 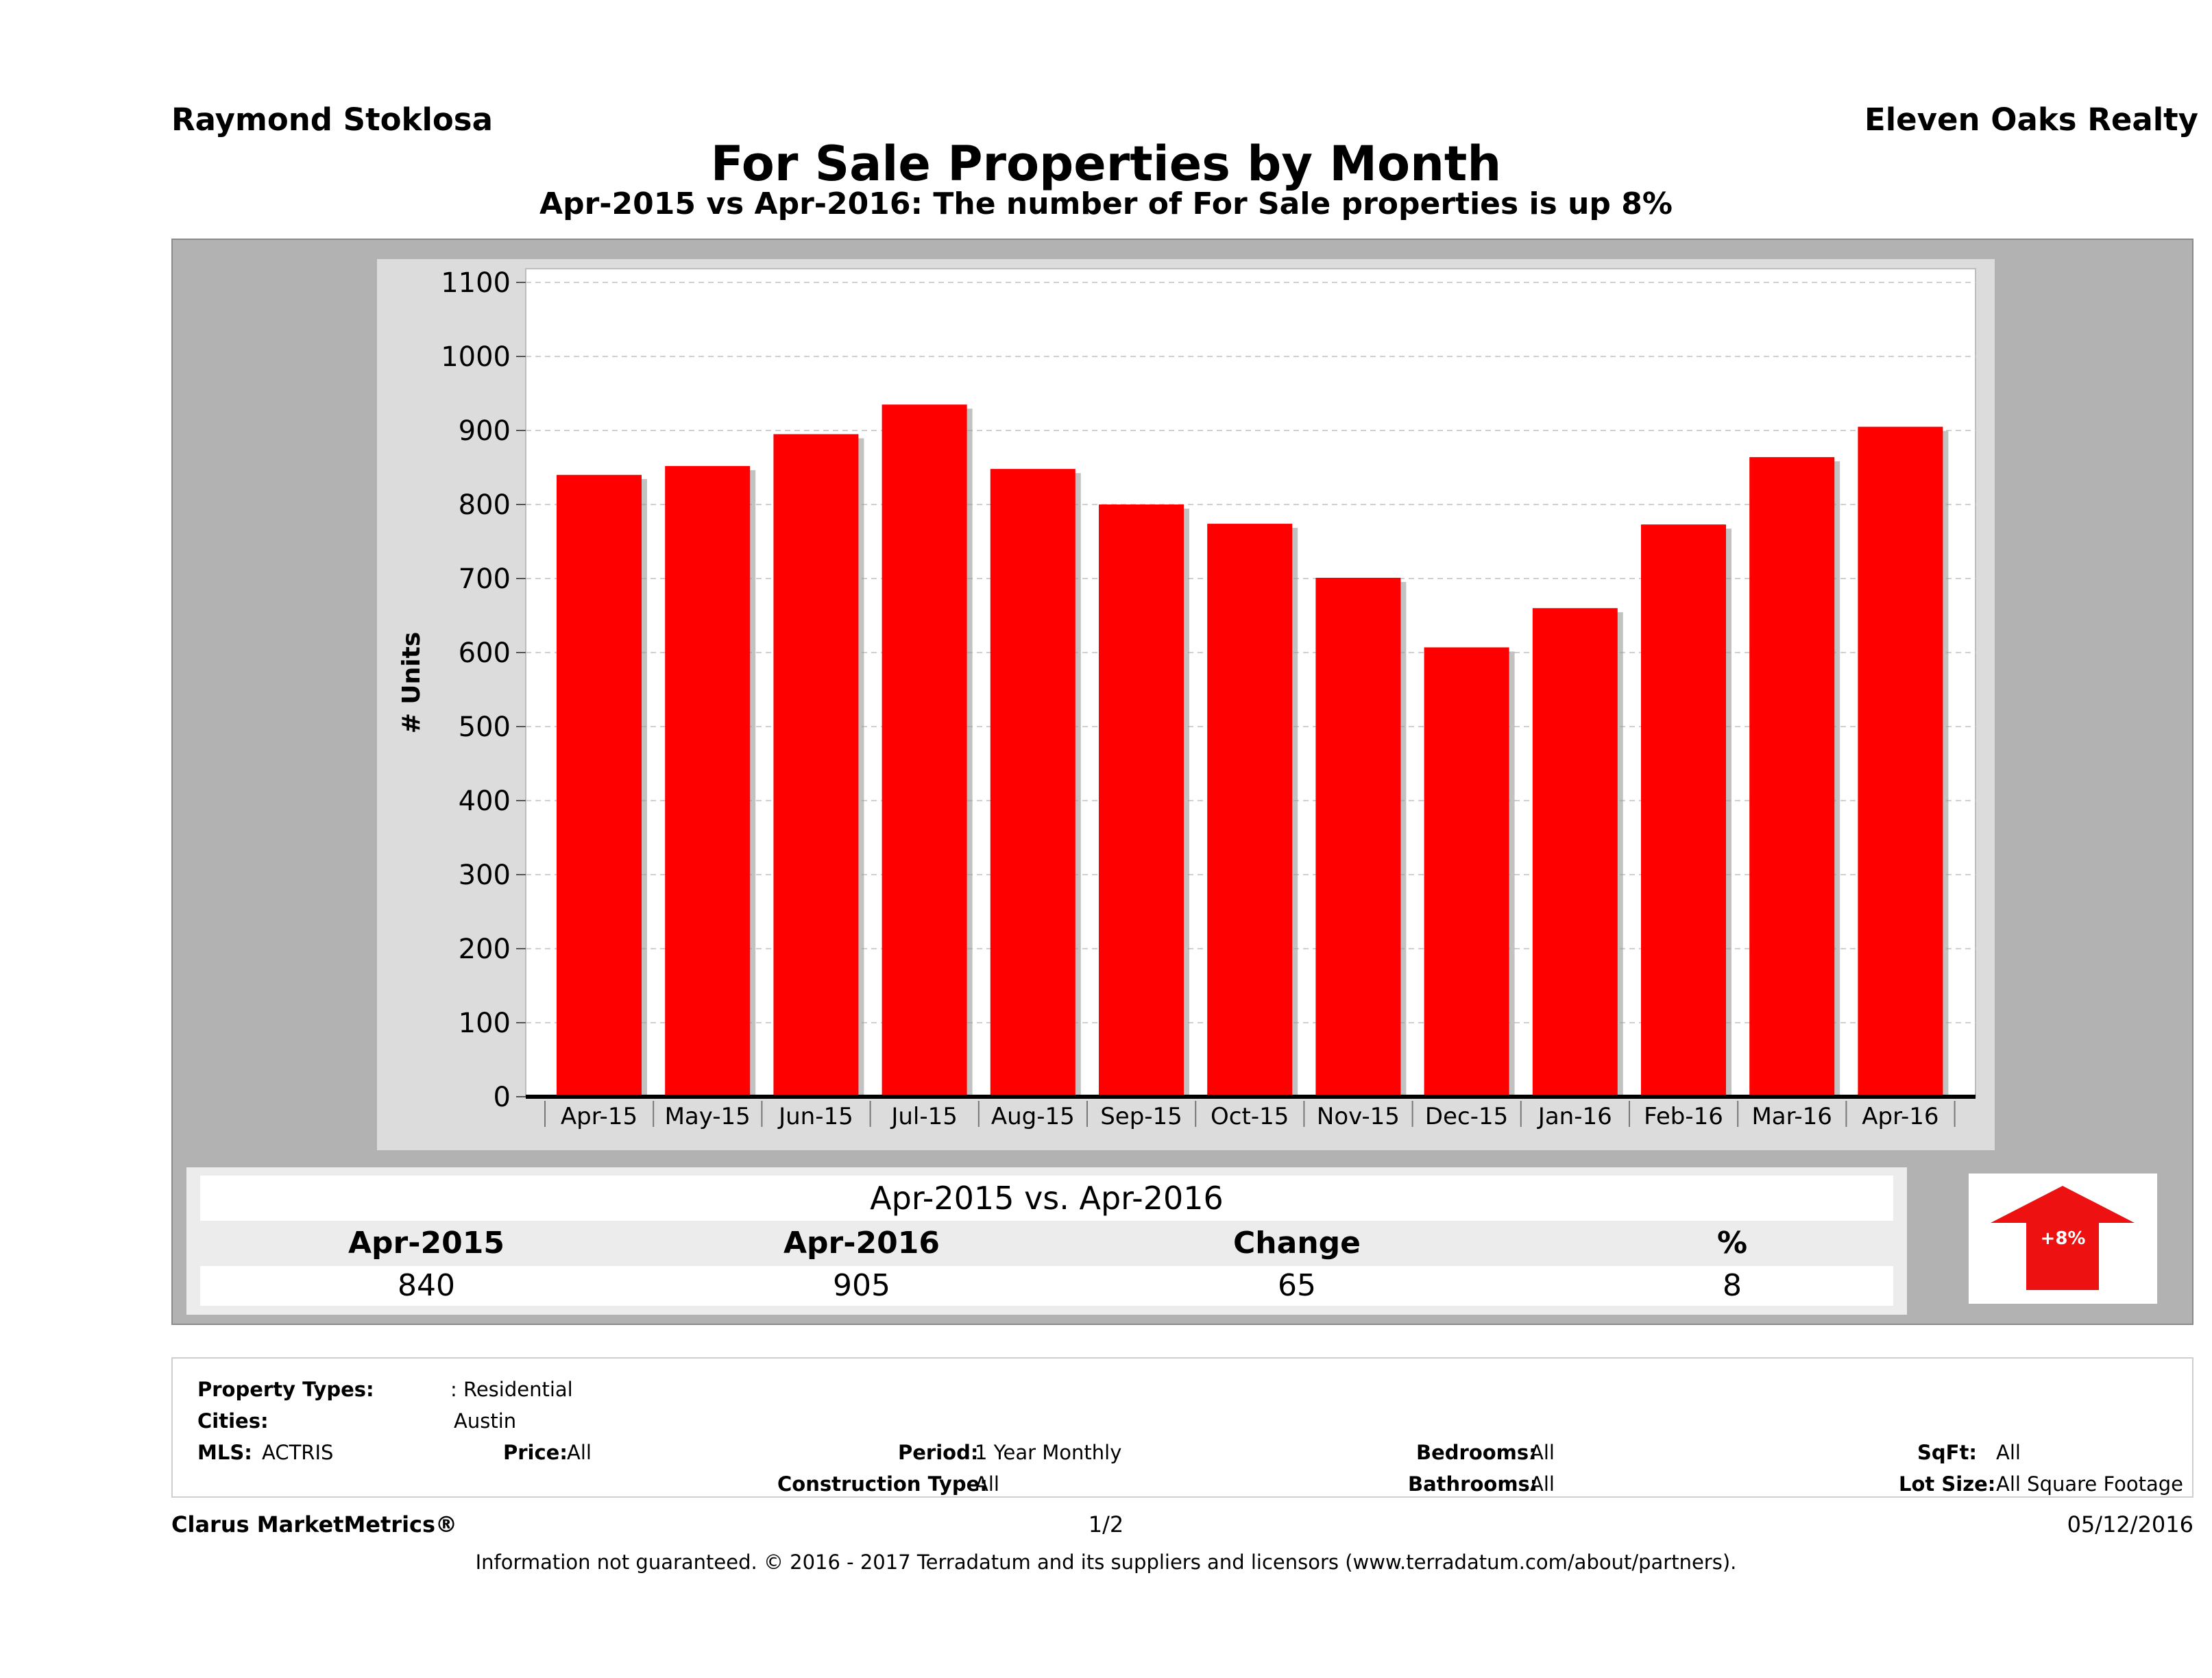 What do you see at coordinates (1297, 1243) in the screenshot?
I see `summary-header-change: Change` at bounding box center [1297, 1243].